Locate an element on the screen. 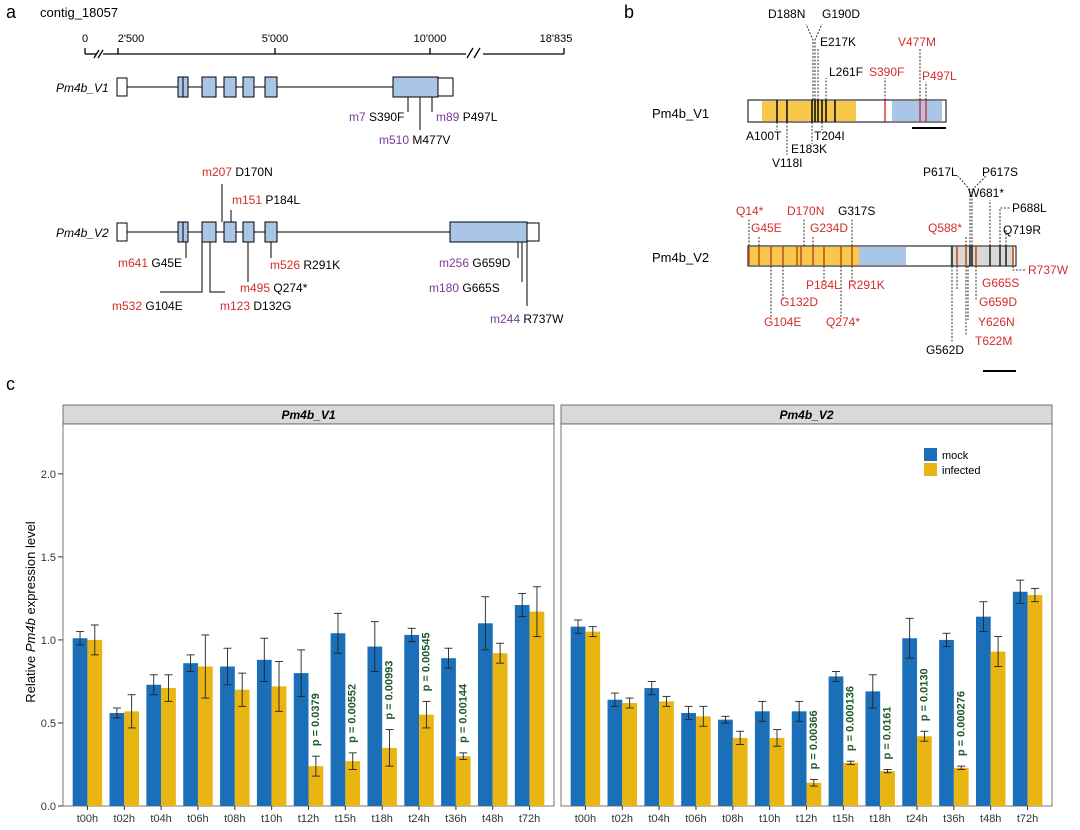 This screenshot has height=830, width=1080. b-v2-G665S: G665S is located at coordinates (1000, 283).